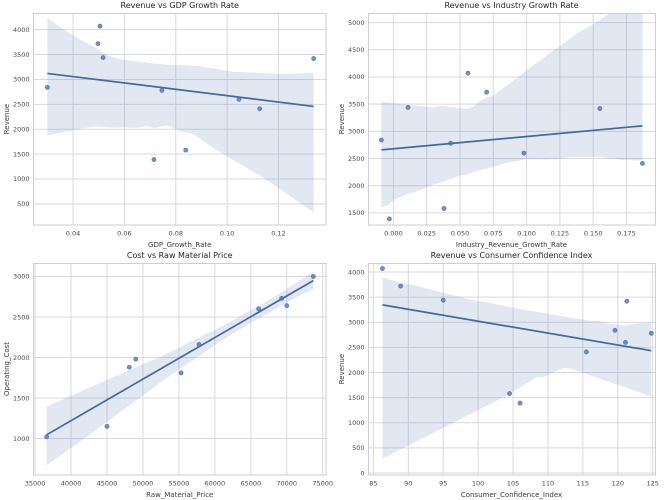 The height and width of the screenshot is (500, 669). I want to click on x-tick-label: 0.025, so click(426, 234).